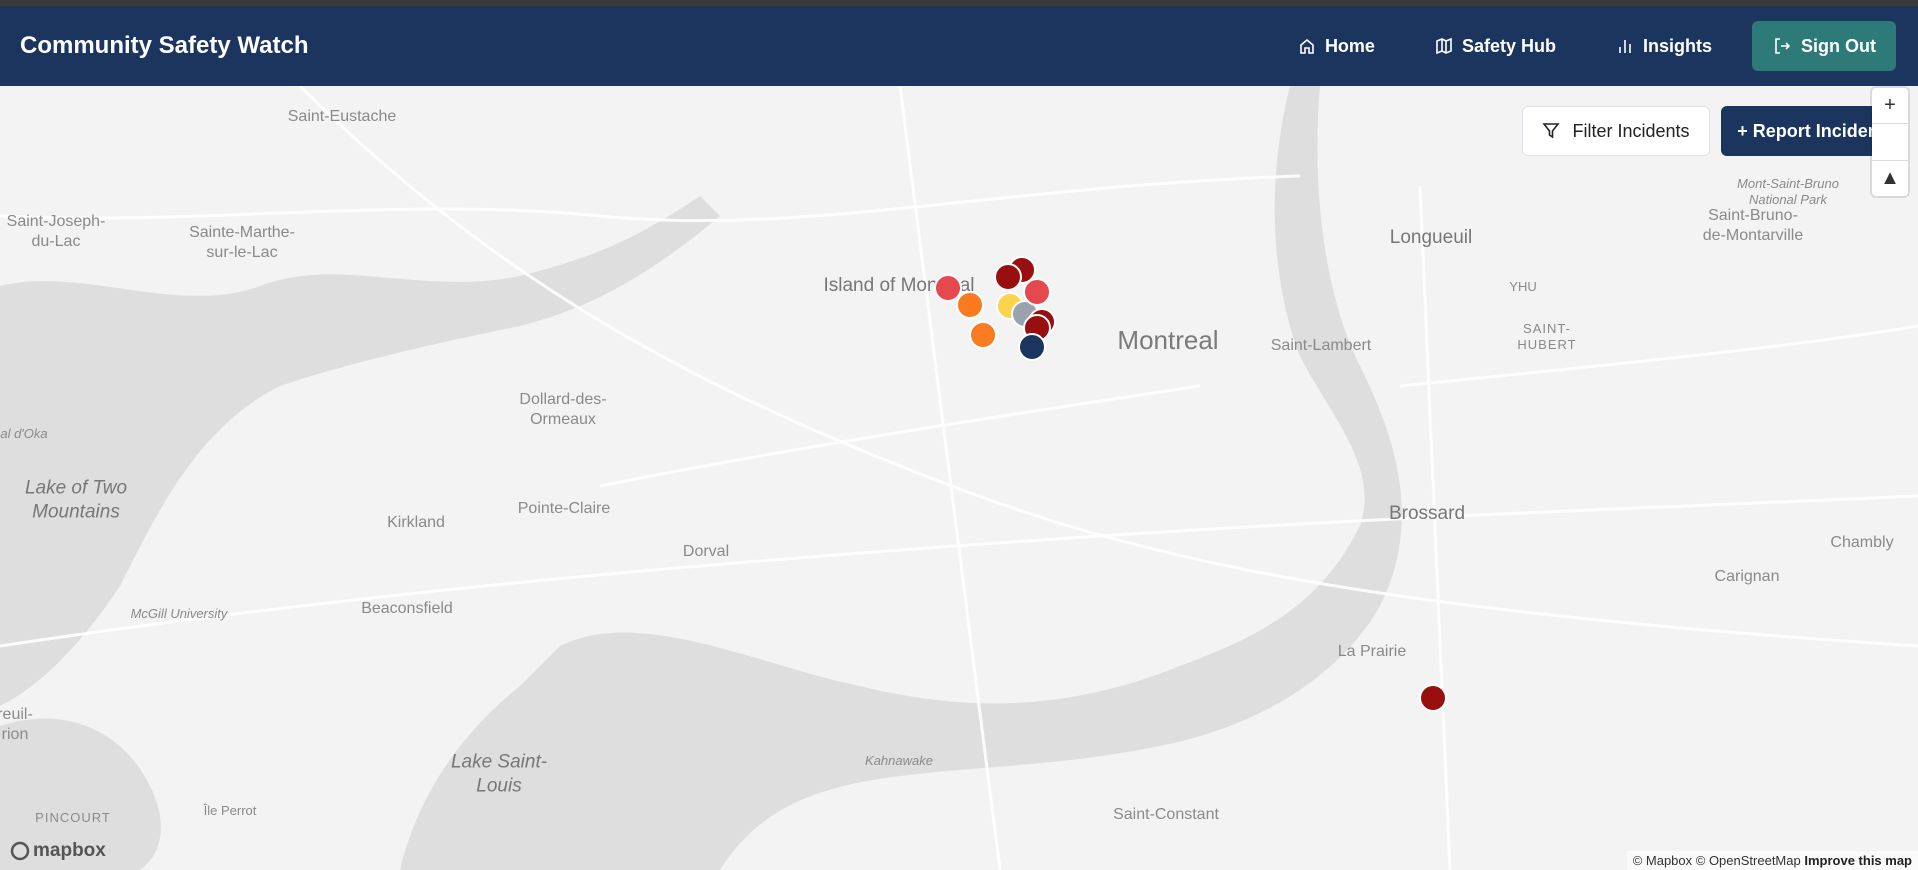 The height and width of the screenshot is (870, 1918). Describe the element at coordinates (1890, 177) in the screenshot. I see `compass-button: ▲` at that location.